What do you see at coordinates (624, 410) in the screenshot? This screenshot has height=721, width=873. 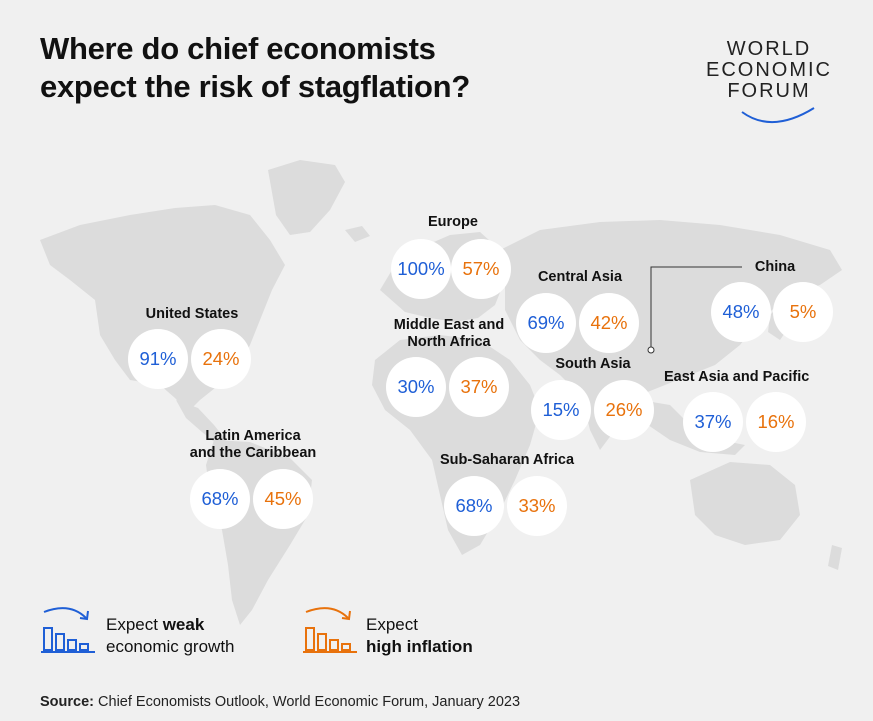 I see `south-asia-inflation-value: 26%` at bounding box center [624, 410].